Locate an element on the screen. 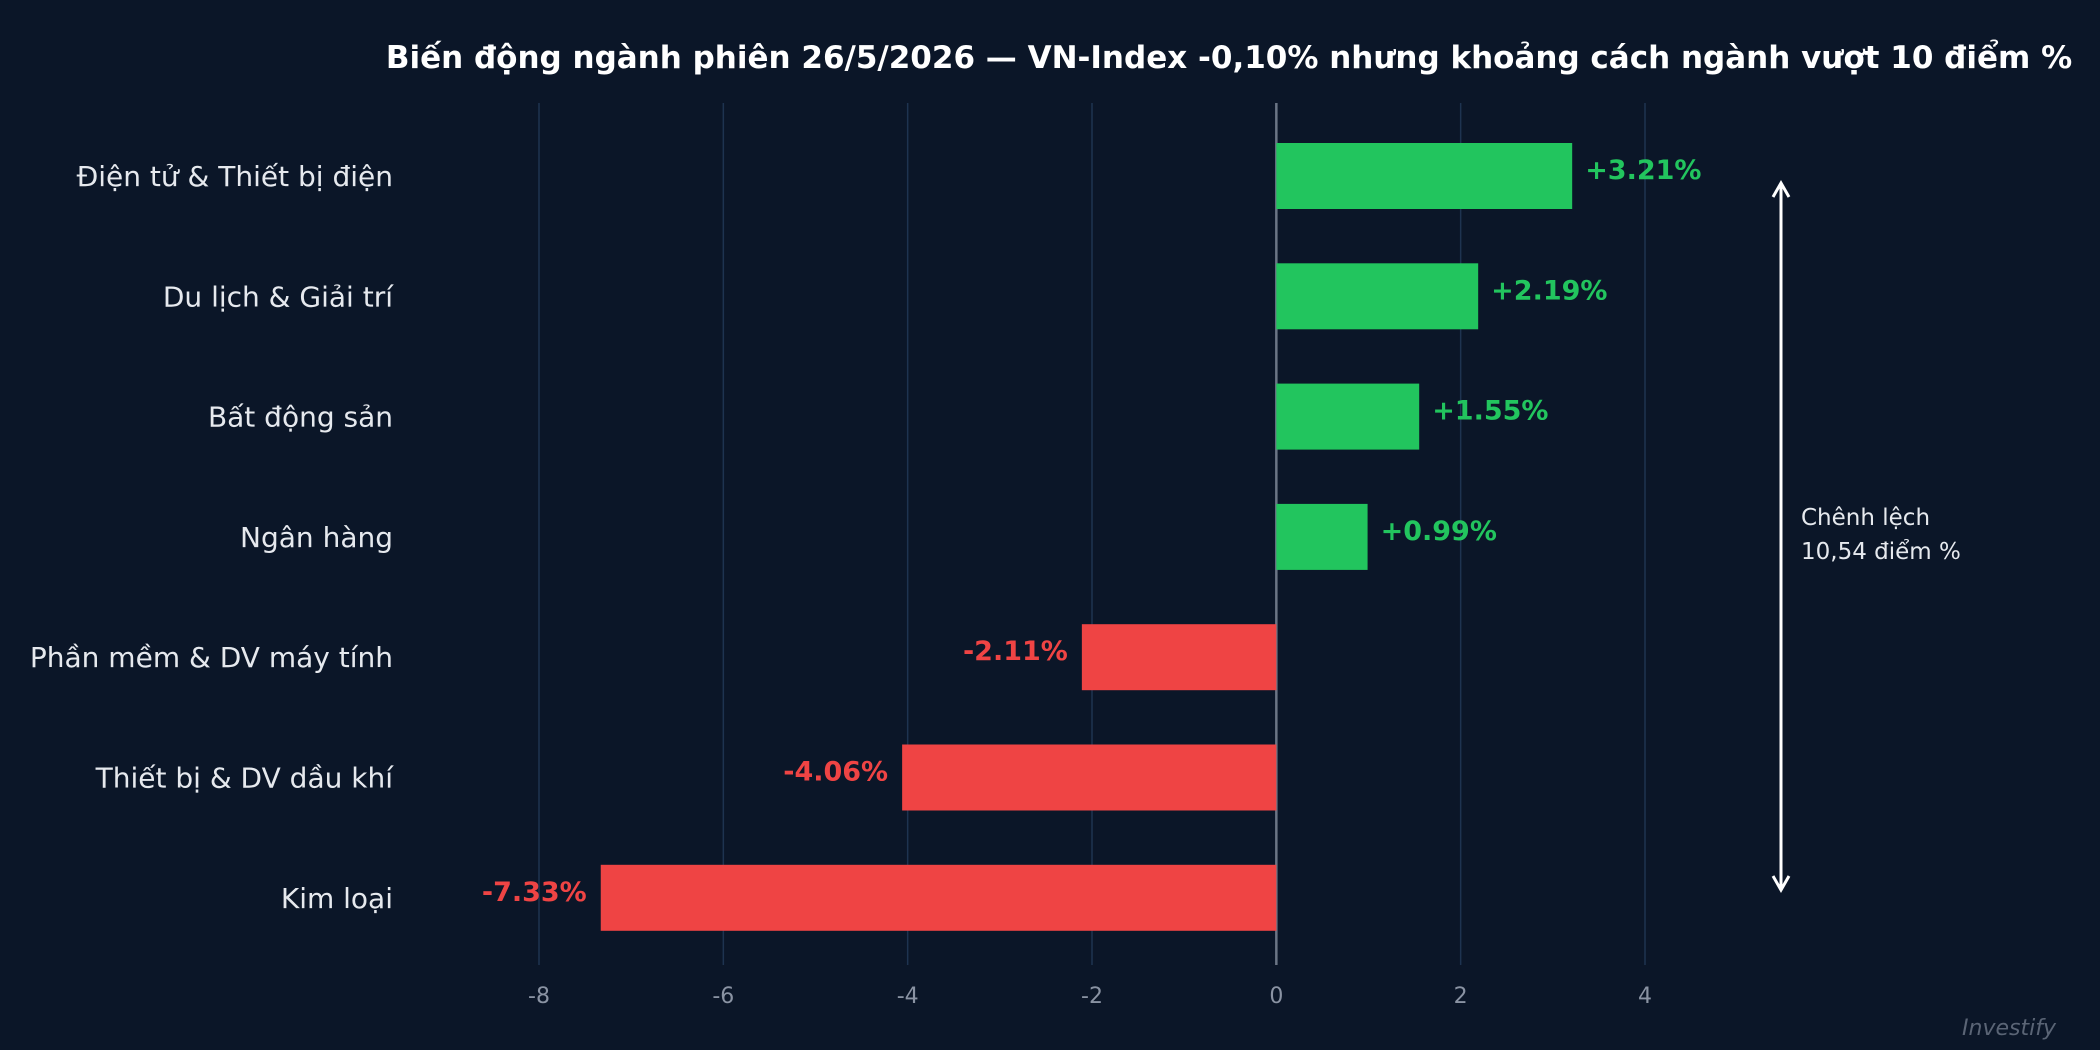 Image resolution: width=2100 pixels, height=1050 pixels. x-tick-label: -4 is located at coordinates (908, 996).